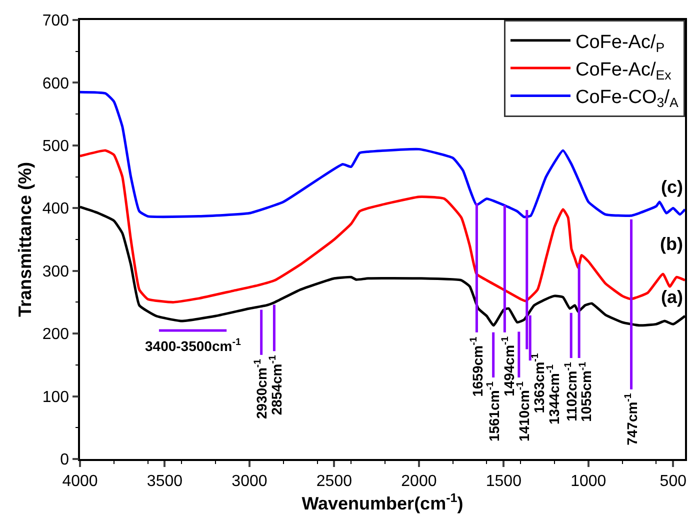 The image size is (689, 519). What do you see at coordinates (56, 335) in the screenshot?
I see `y-tick-label: 200` at bounding box center [56, 335].